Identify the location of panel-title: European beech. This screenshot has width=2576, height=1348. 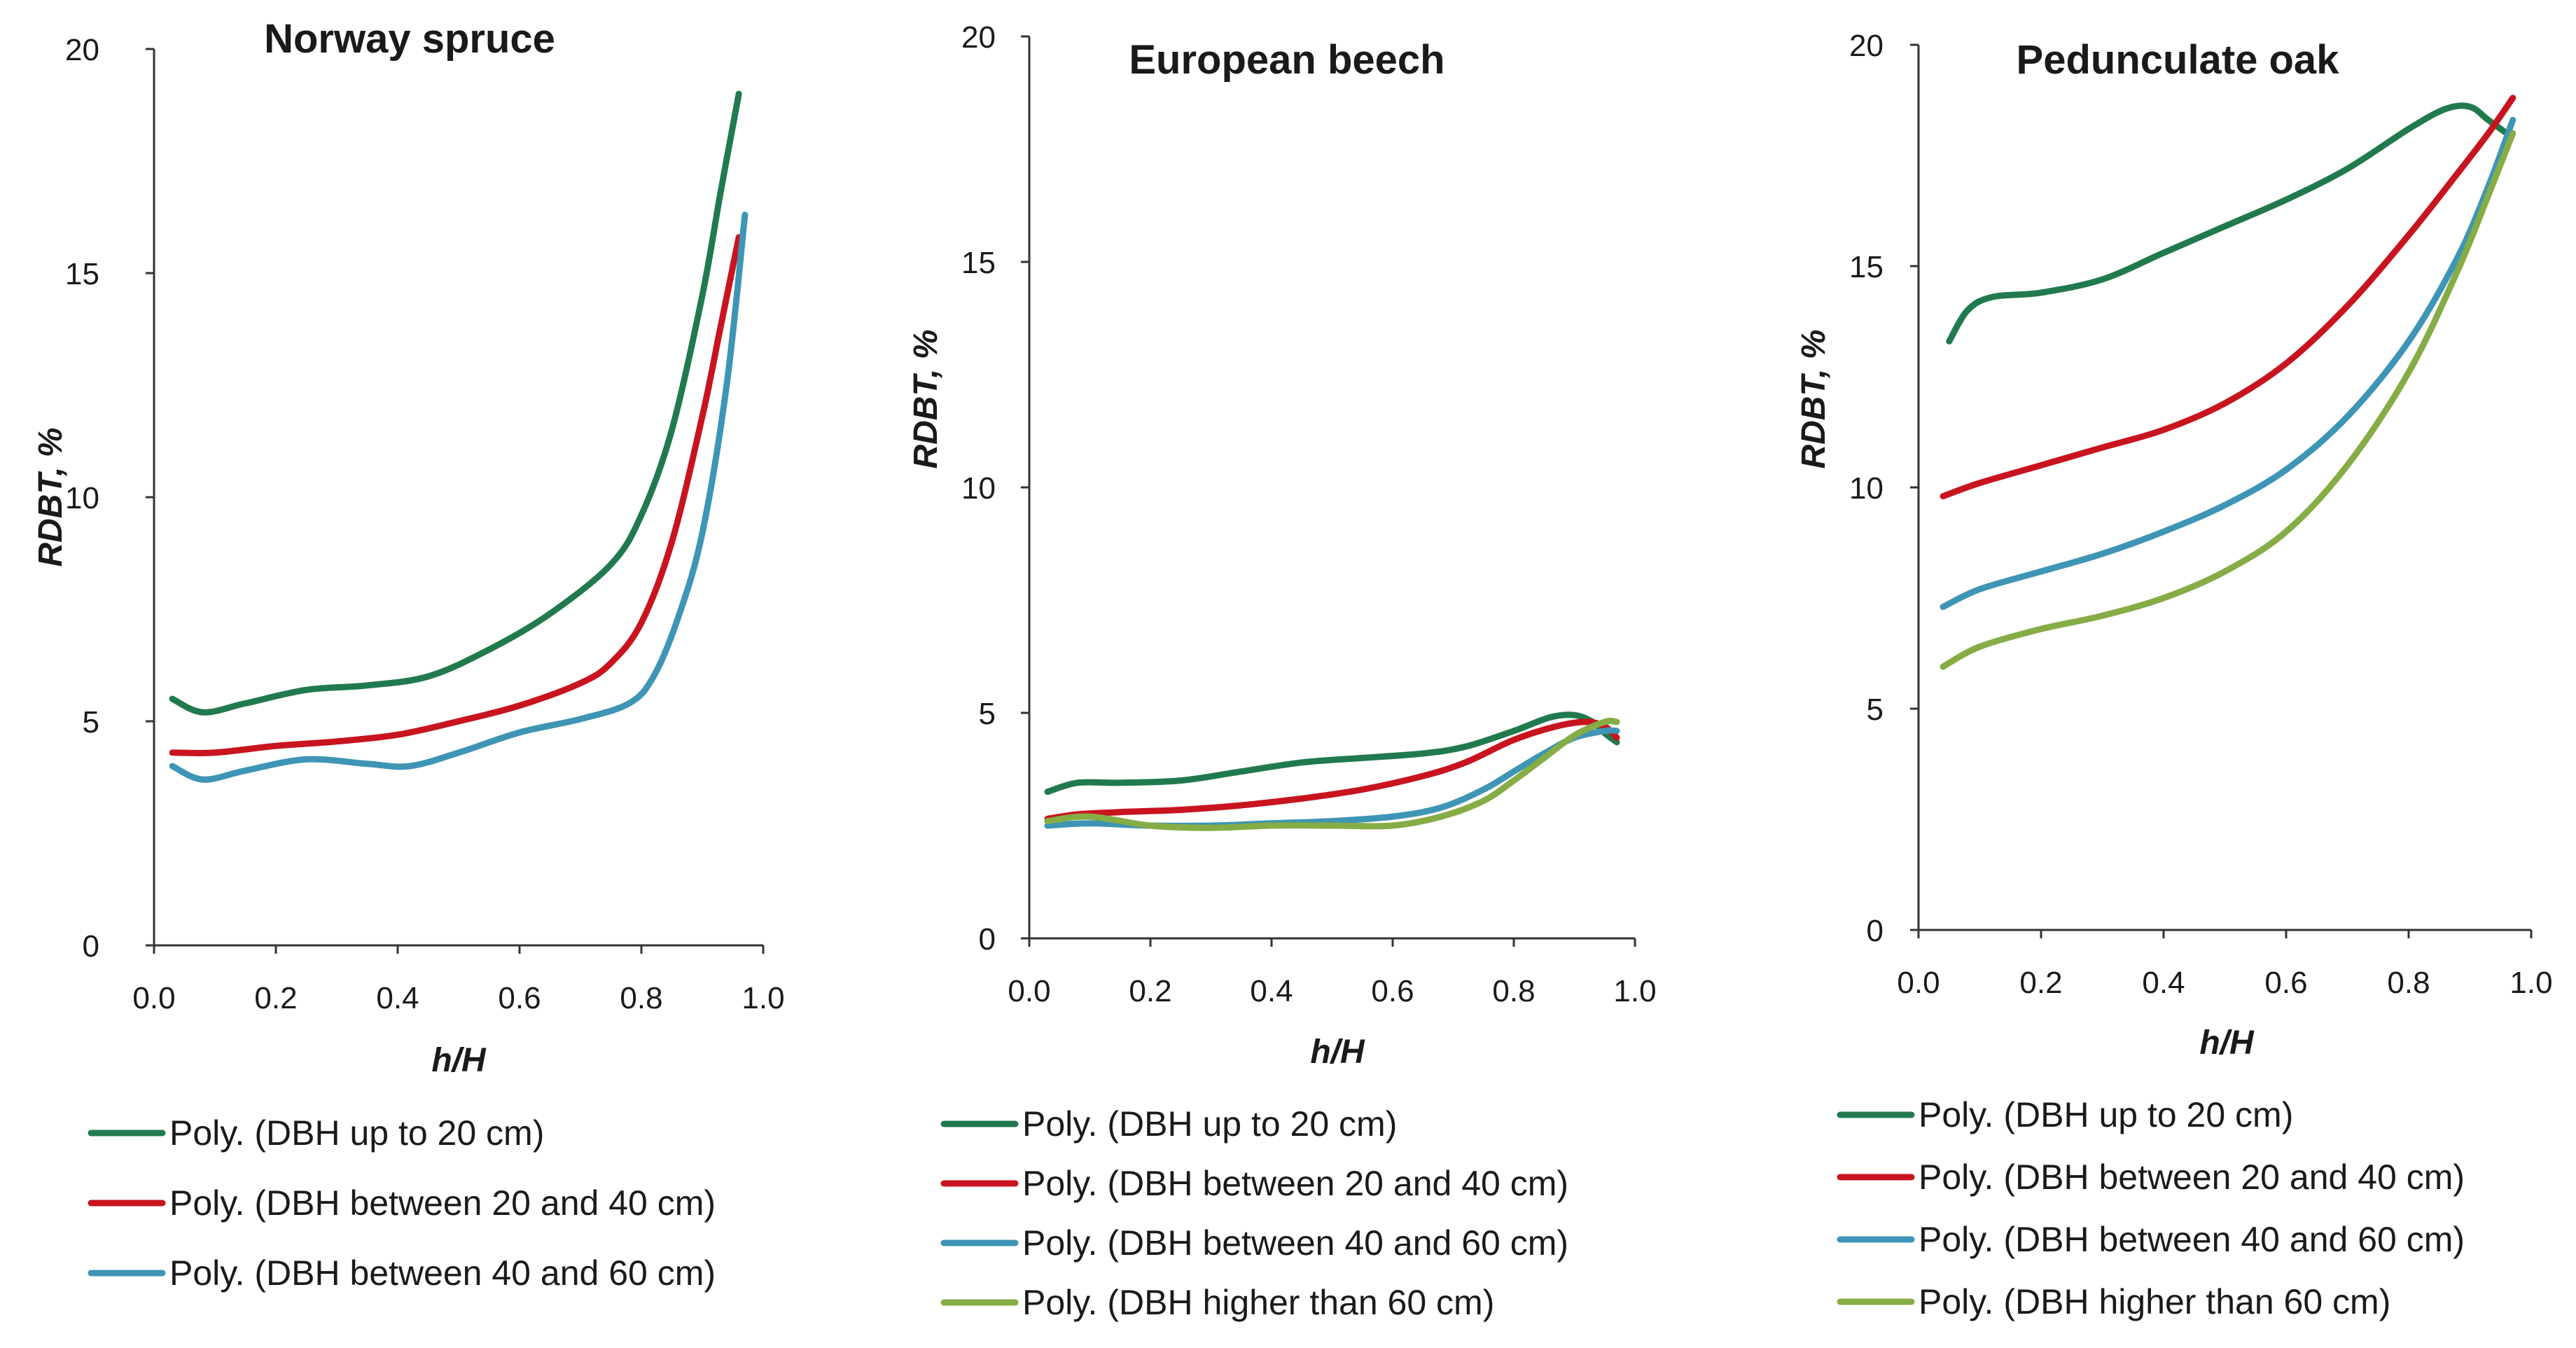
(1286, 60).